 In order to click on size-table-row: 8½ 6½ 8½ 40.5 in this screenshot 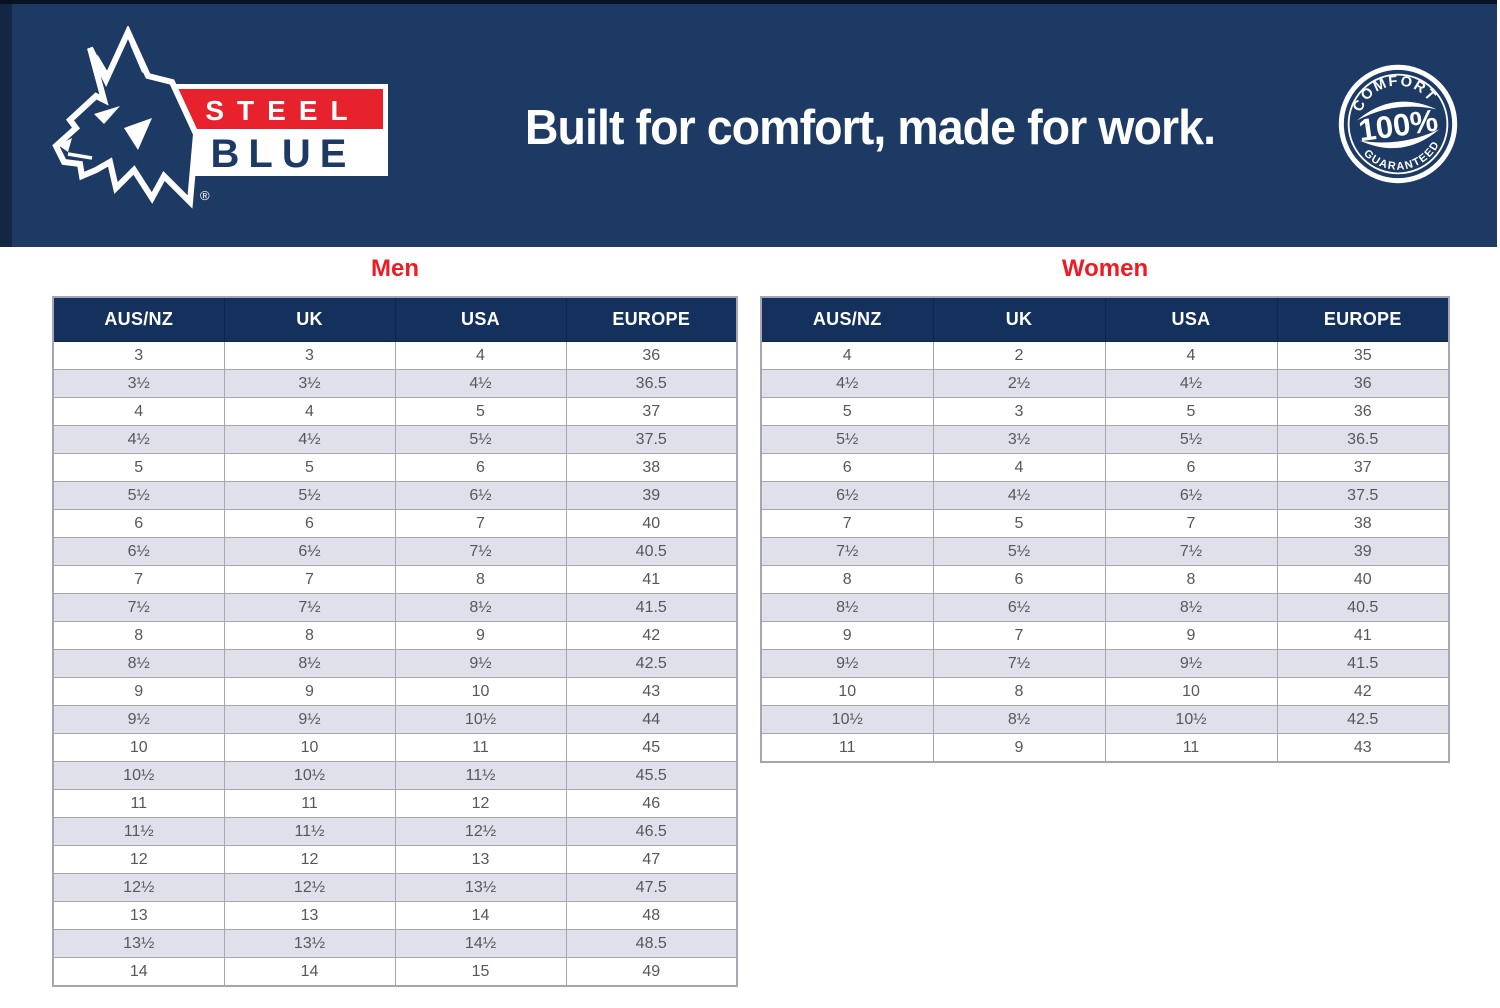, I will do `click(1105, 607)`.